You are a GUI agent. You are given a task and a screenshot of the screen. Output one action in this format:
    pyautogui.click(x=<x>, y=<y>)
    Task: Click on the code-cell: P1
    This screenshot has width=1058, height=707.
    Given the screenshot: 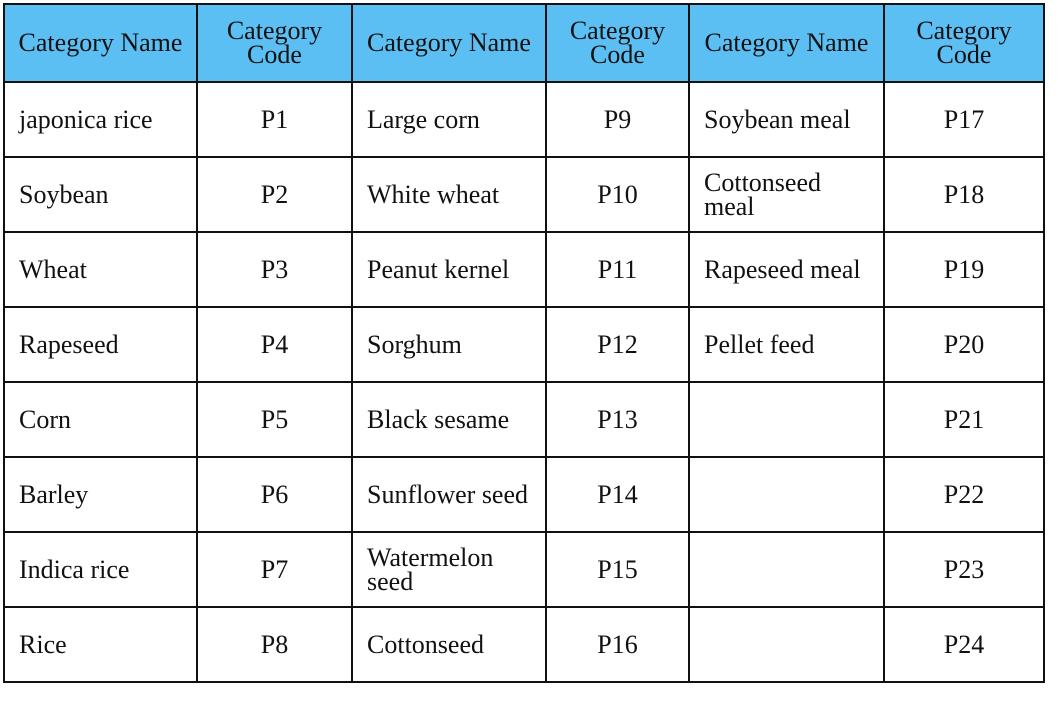 What is the action you would take?
    pyautogui.click(x=274, y=119)
    